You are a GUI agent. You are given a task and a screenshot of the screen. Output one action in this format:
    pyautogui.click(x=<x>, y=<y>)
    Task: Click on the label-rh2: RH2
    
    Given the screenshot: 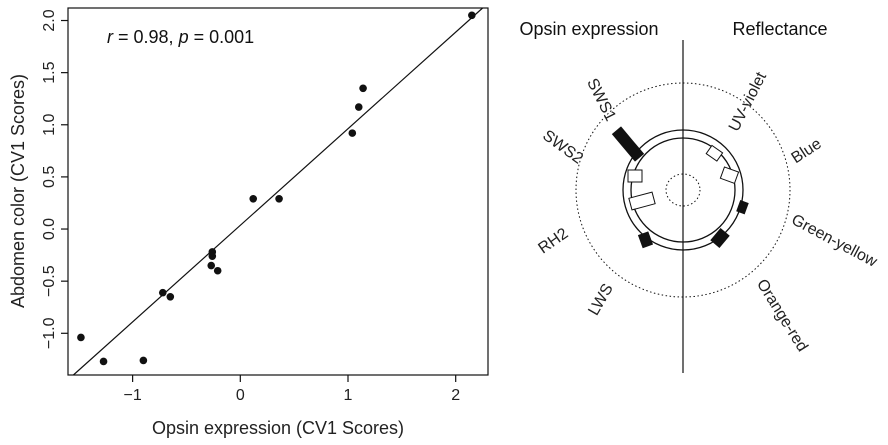 What is the action you would take?
    pyautogui.click(x=553, y=241)
    